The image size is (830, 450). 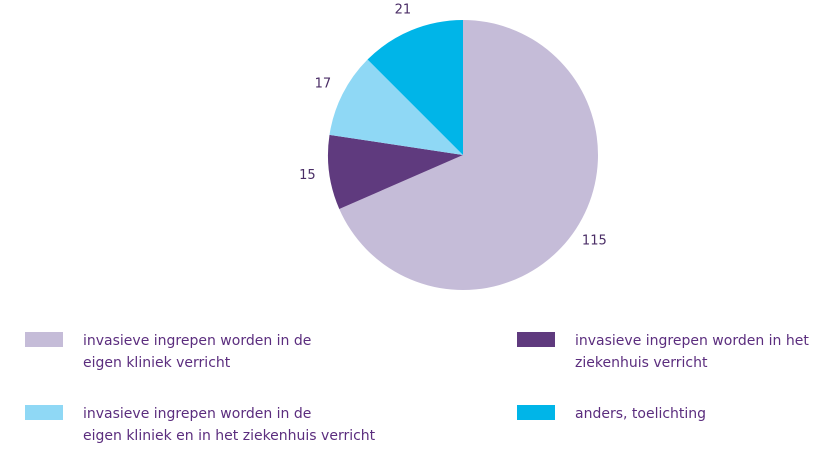 What do you see at coordinates (323, 84) in the screenshot?
I see `data-label: 17` at bounding box center [323, 84].